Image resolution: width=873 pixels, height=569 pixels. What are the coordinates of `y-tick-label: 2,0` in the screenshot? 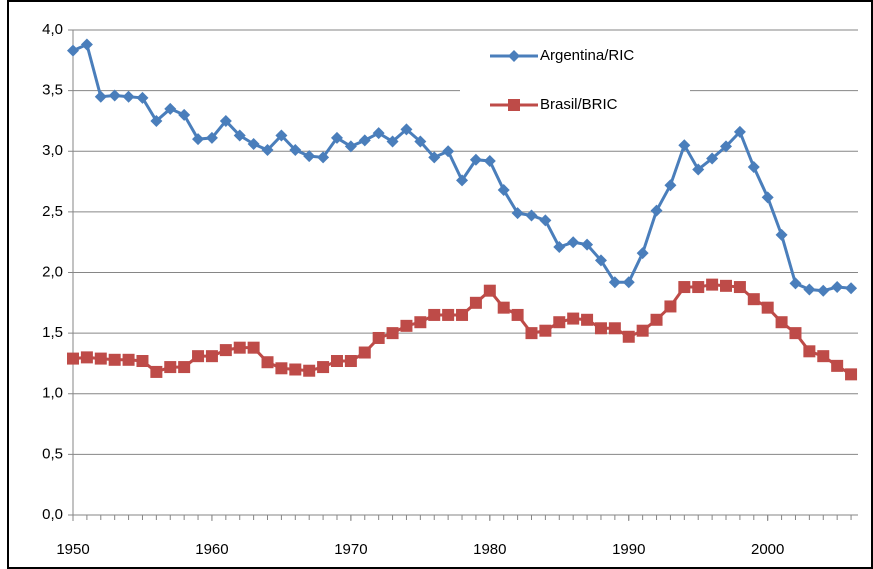 It's located at (52, 271).